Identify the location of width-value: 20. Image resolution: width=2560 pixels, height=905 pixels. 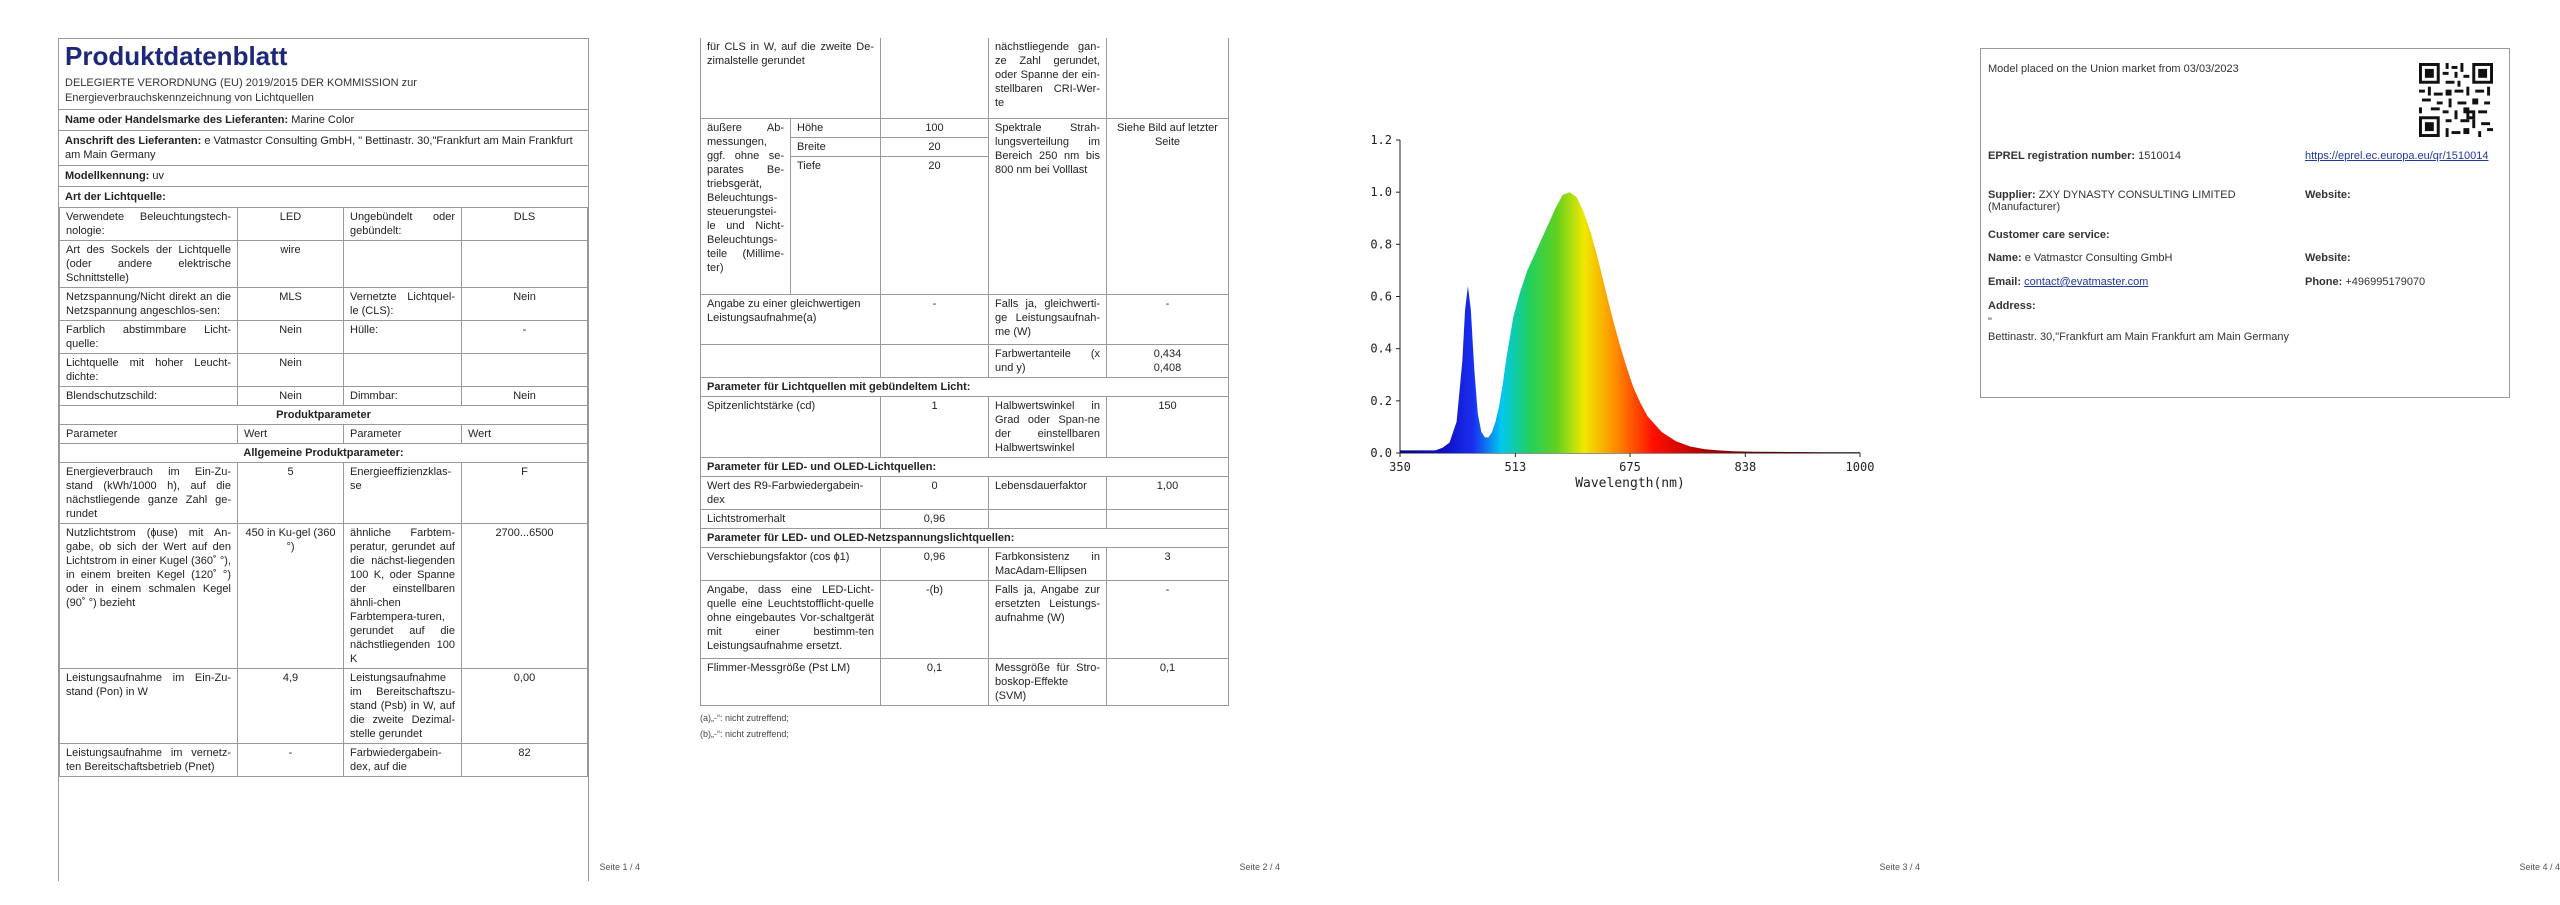
(934, 146).